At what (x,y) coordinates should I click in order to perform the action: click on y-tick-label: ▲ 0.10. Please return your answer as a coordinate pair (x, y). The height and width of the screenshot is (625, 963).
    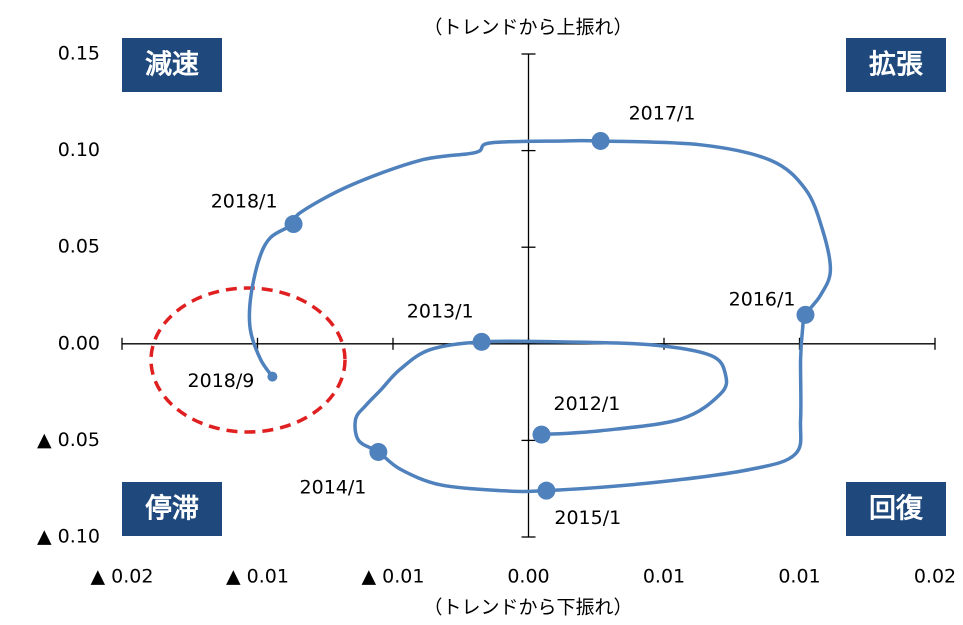
    Looking at the image, I should click on (68, 537).